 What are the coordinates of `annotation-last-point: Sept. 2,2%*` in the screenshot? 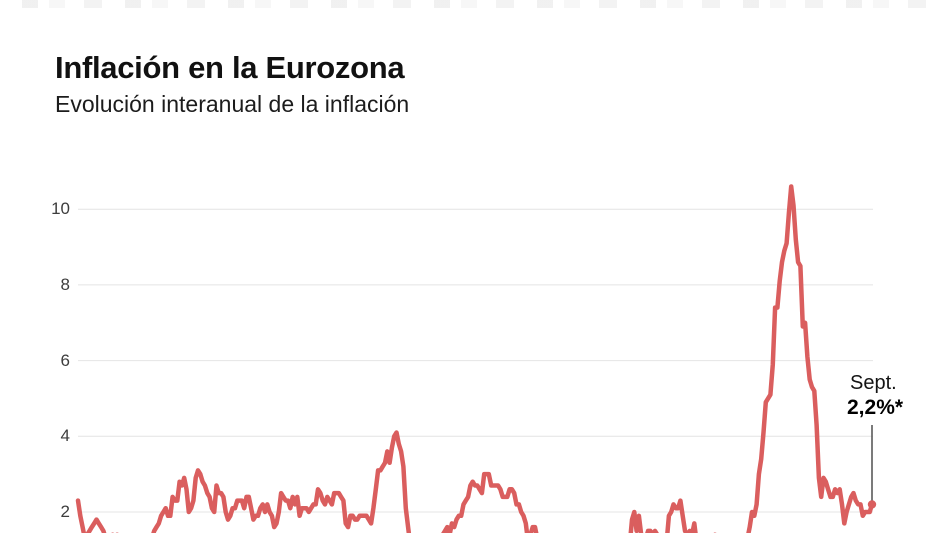 It's located at (875, 396).